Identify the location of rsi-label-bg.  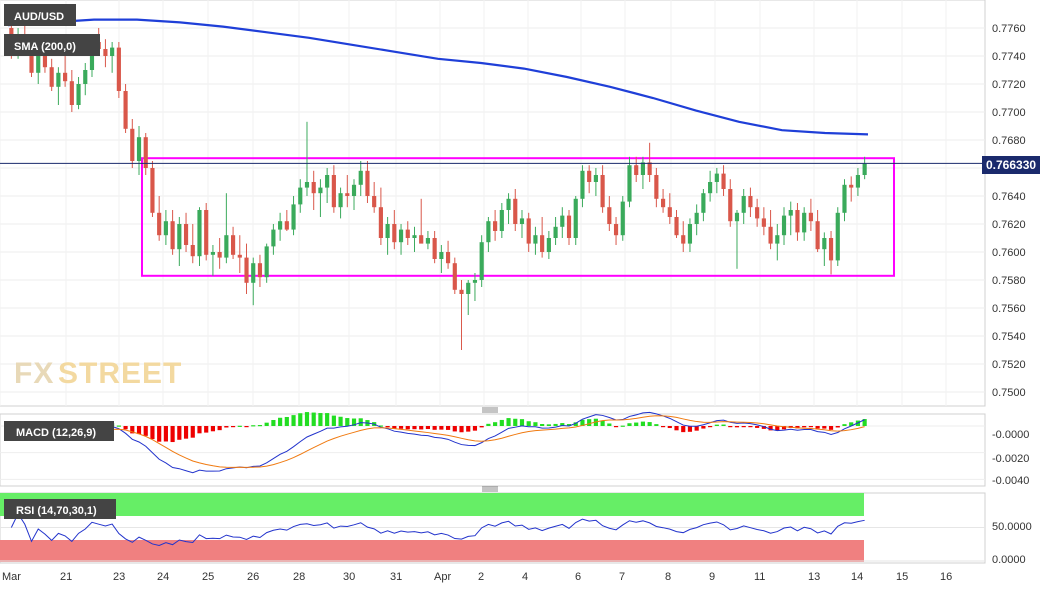
(60, 509).